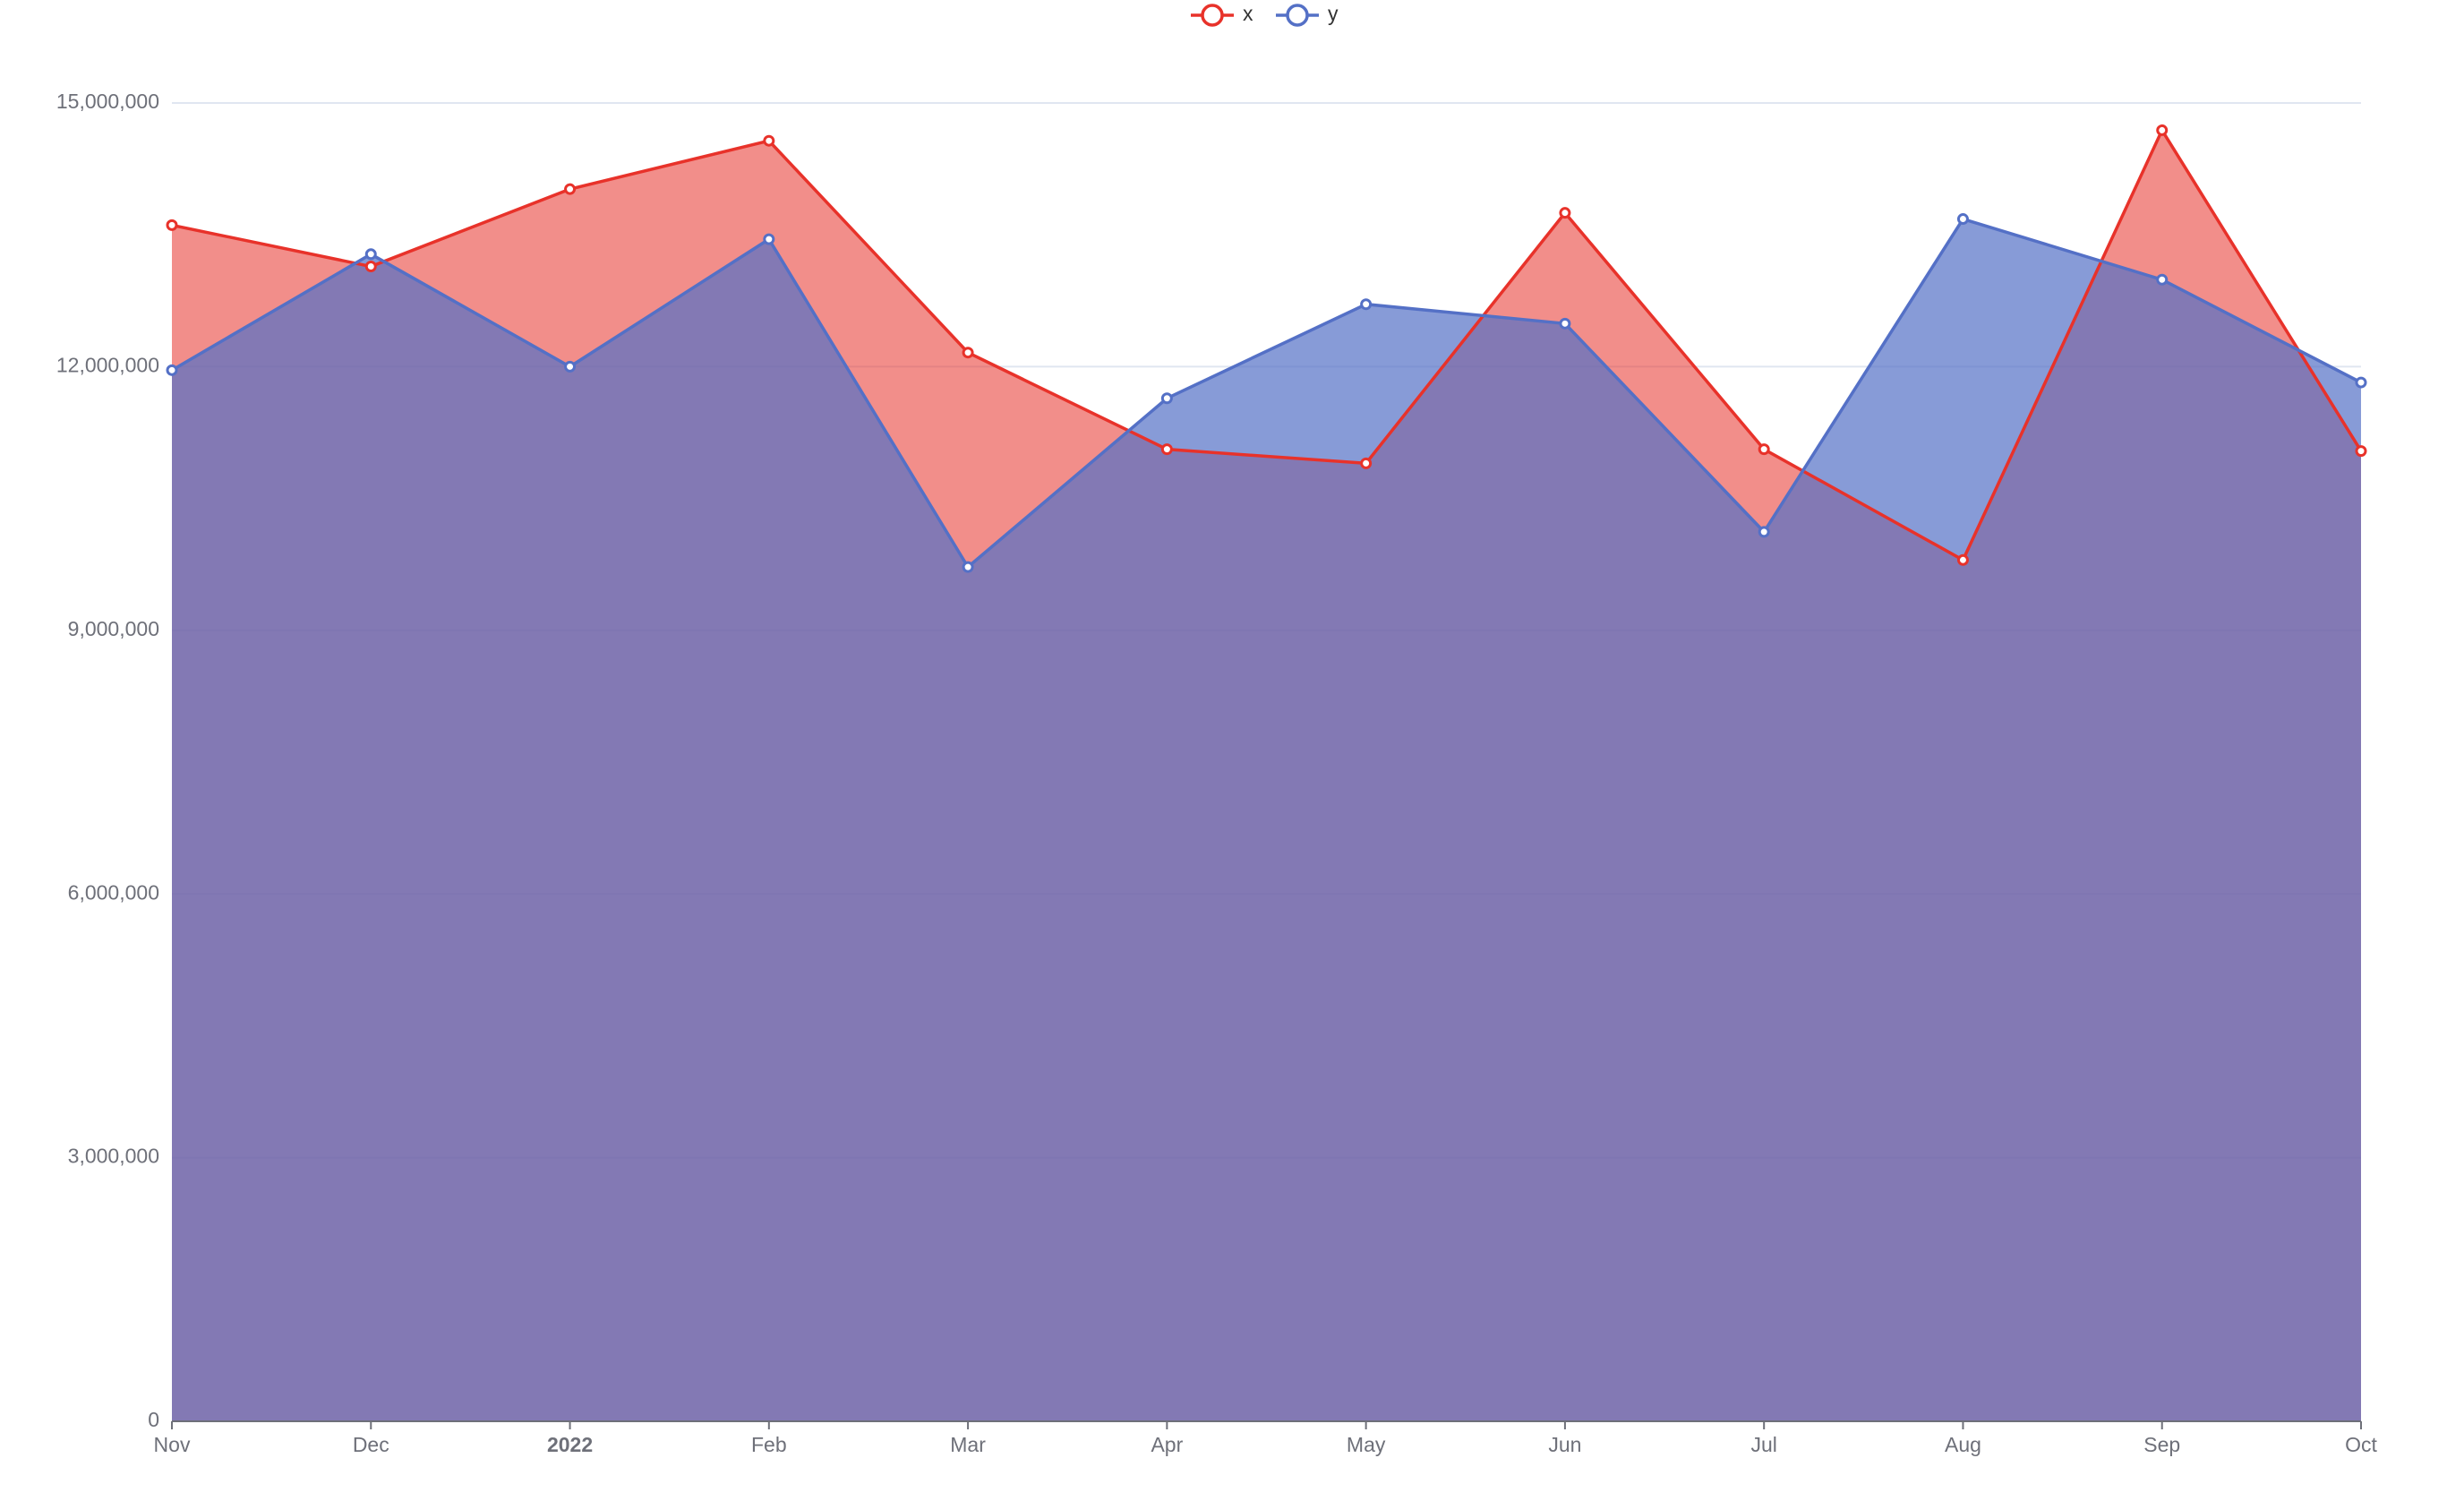 Image resolution: width=2464 pixels, height=1501 pixels. What do you see at coordinates (570, 1445) in the screenshot?
I see `x-tick-label: 2022` at bounding box center [570, 1445].